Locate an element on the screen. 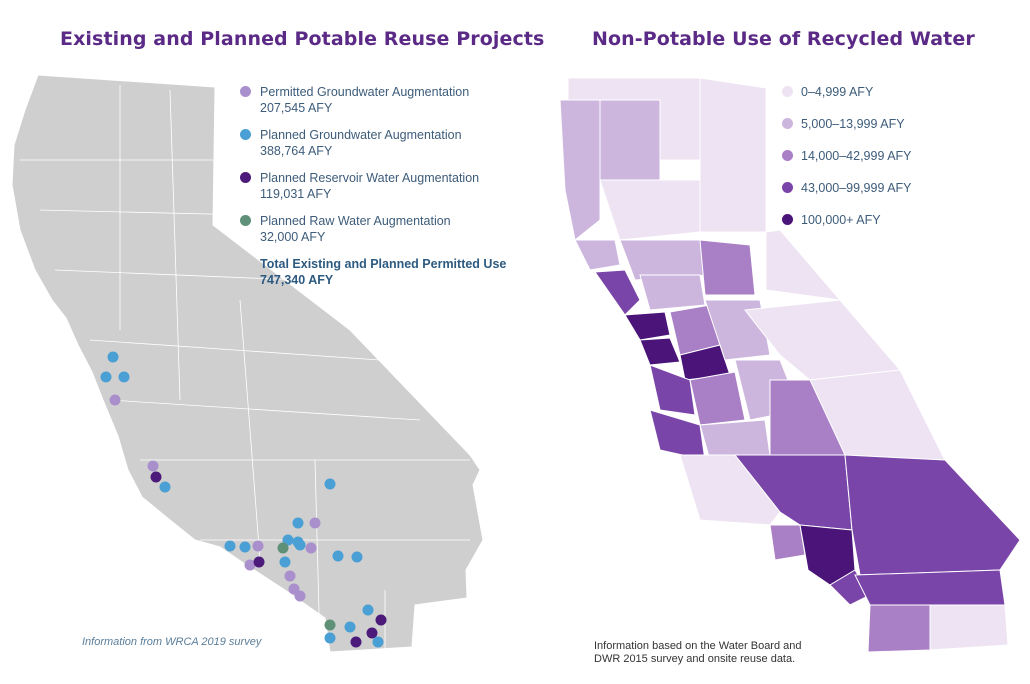 Image resolution: width=1030 pixels, height=684 pixels. left-caption: Information from WRCA 2019 survey is located at coordinates (172, 642).